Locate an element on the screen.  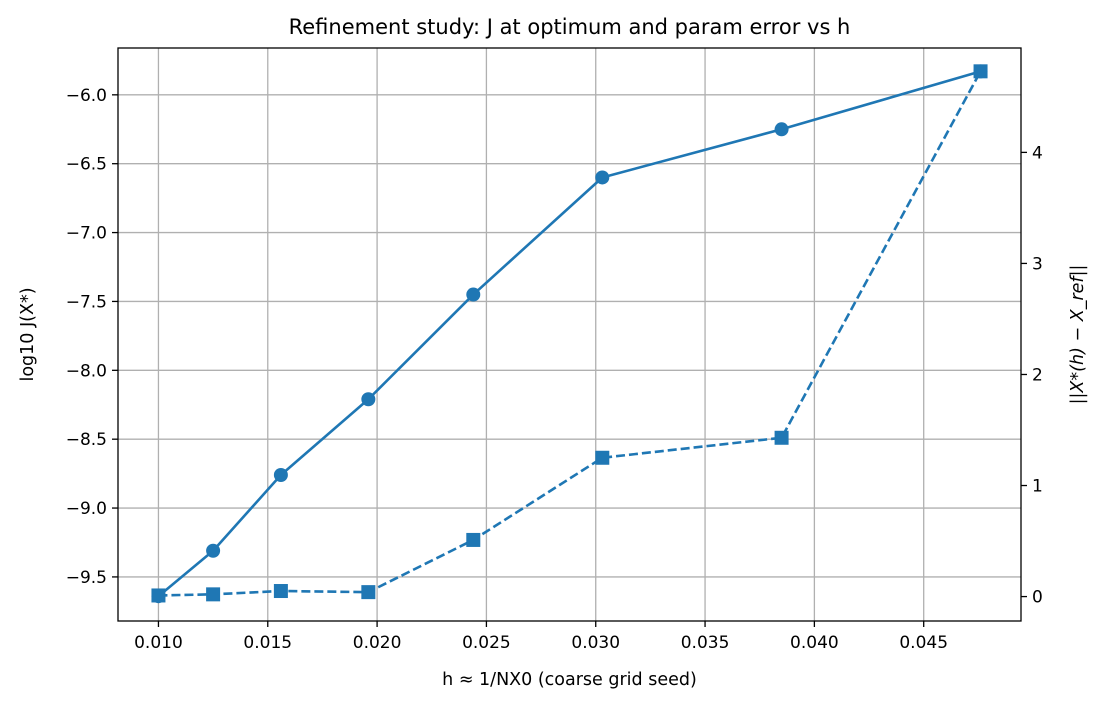
y-left-tick-label: −6.0 is located at coordinates (86, 96).